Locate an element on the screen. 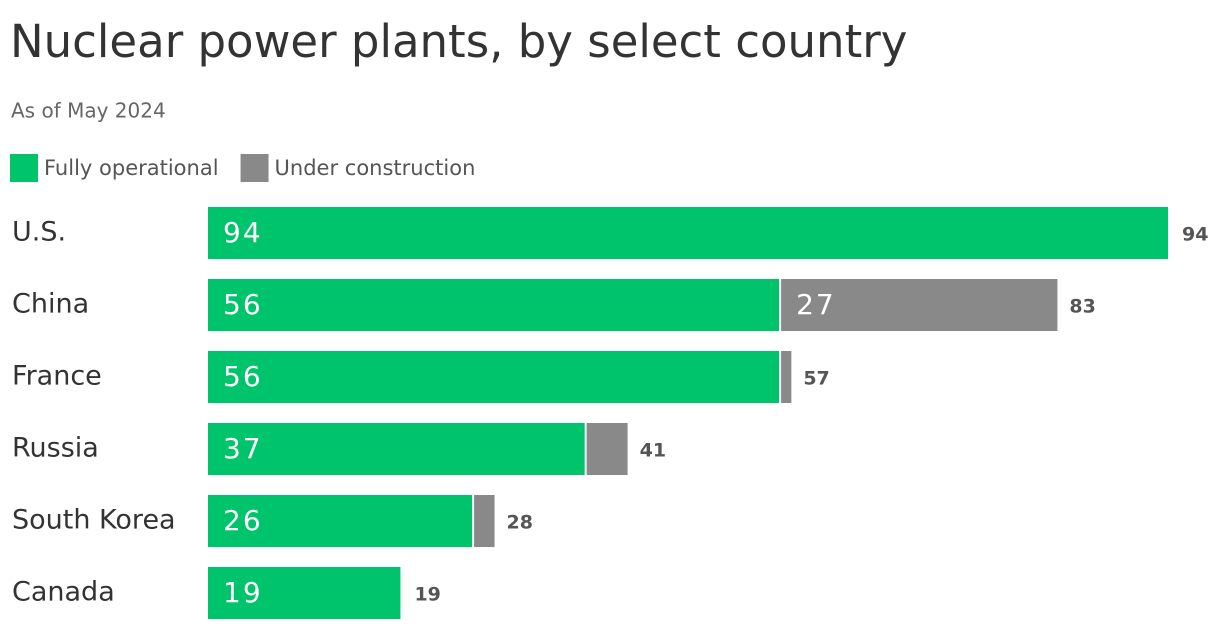  total-label: 57 is located at coordinates (816, 379).